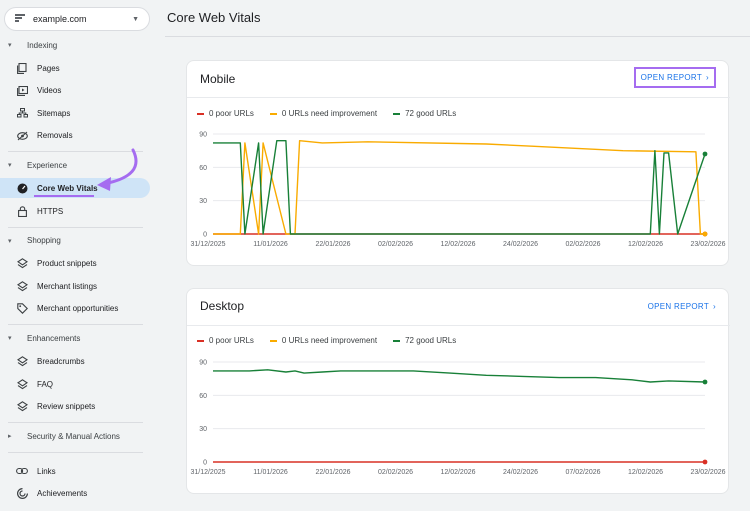 The width and height of the screenshot is (750, 511). I want to click on sidebar-item-removals: Removals, so click(75, 136).